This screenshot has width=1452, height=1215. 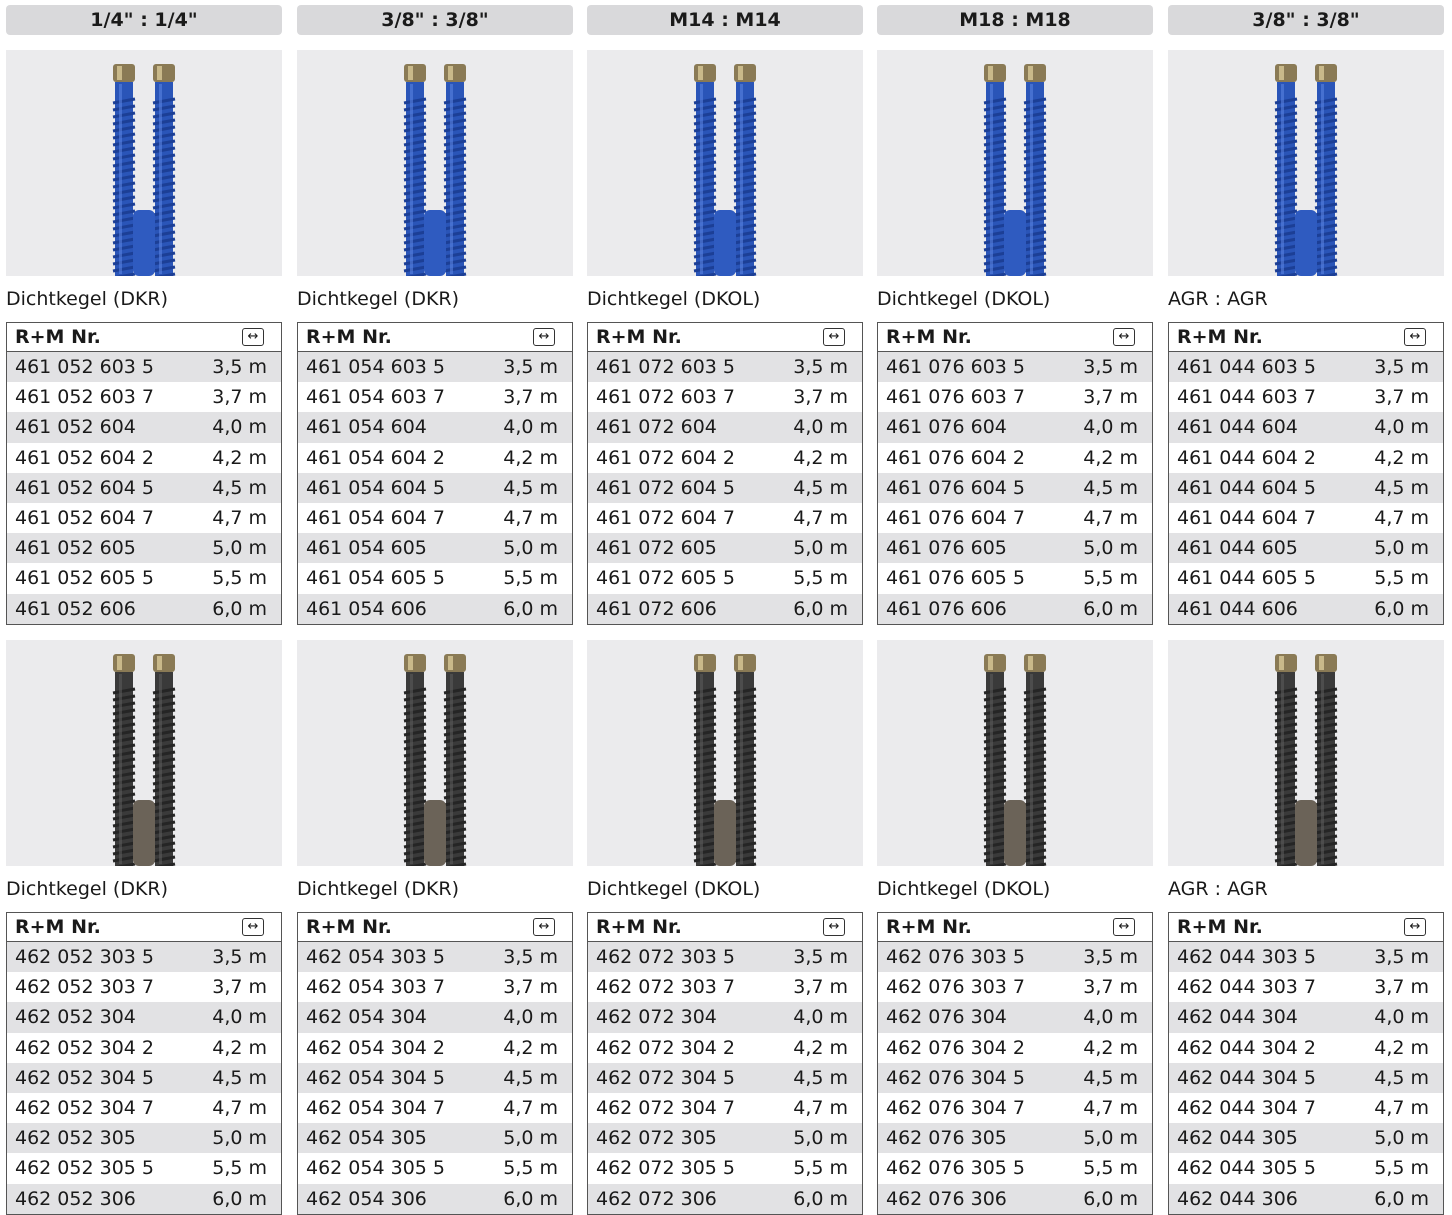 What do you see at coordinates (124, 663) in the screenshot?
I see `fitting-nut-icon` at bounding box center [124, 663].